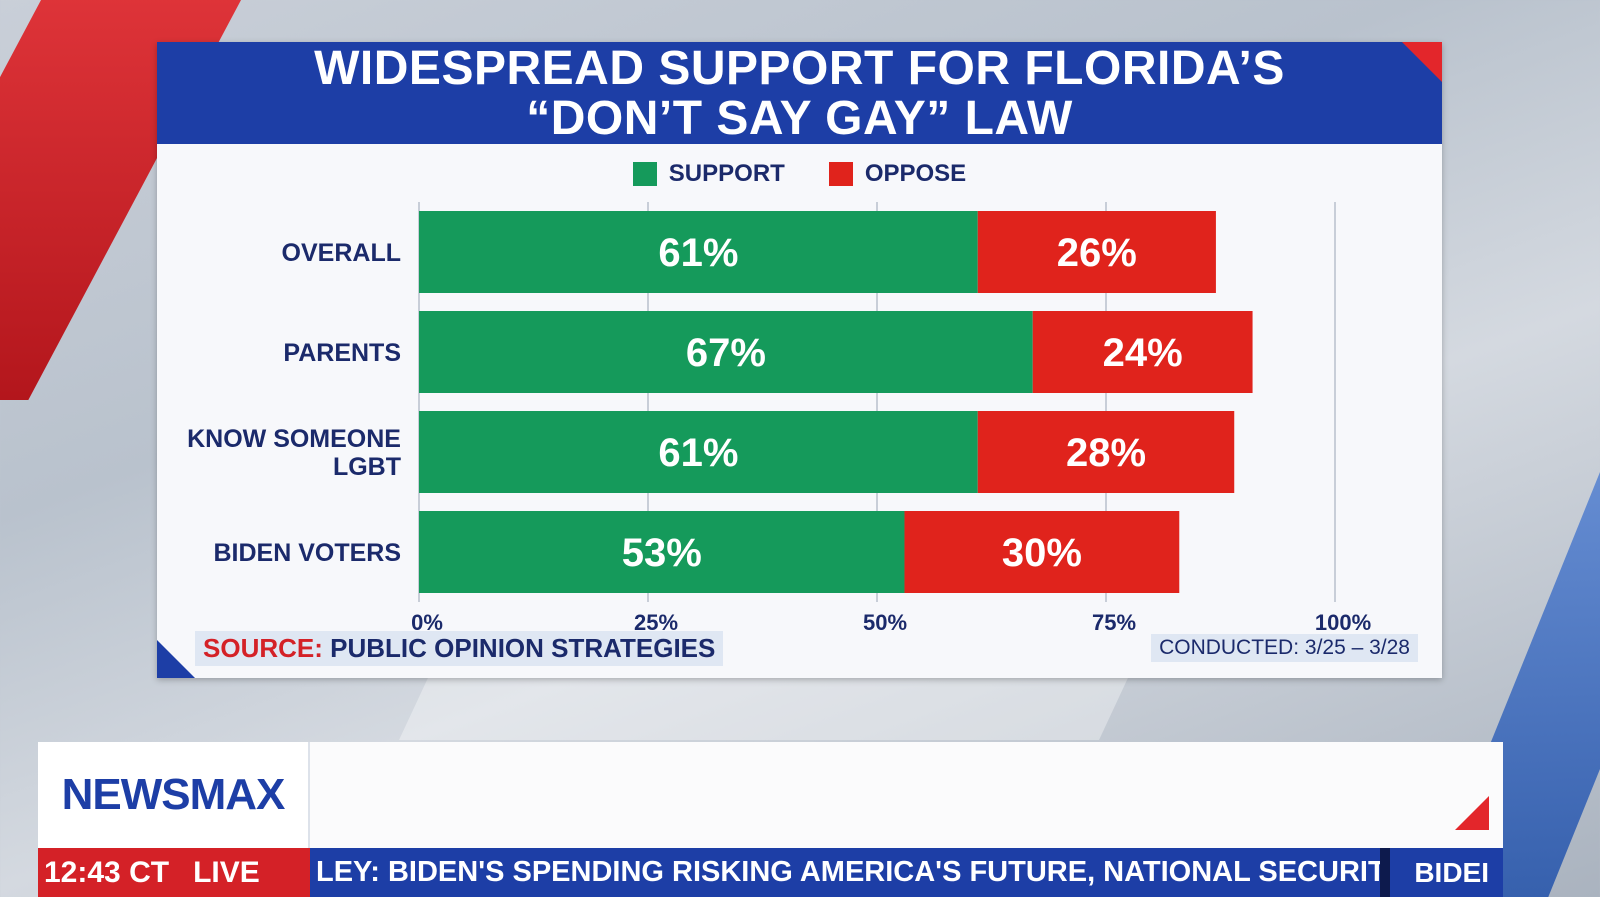 This screenshot has height=897, width=1600. Describe the element at coordinates (174, 872) in the screenshot. I see `time-live-box: 12:43 CT LIVE` at that location.